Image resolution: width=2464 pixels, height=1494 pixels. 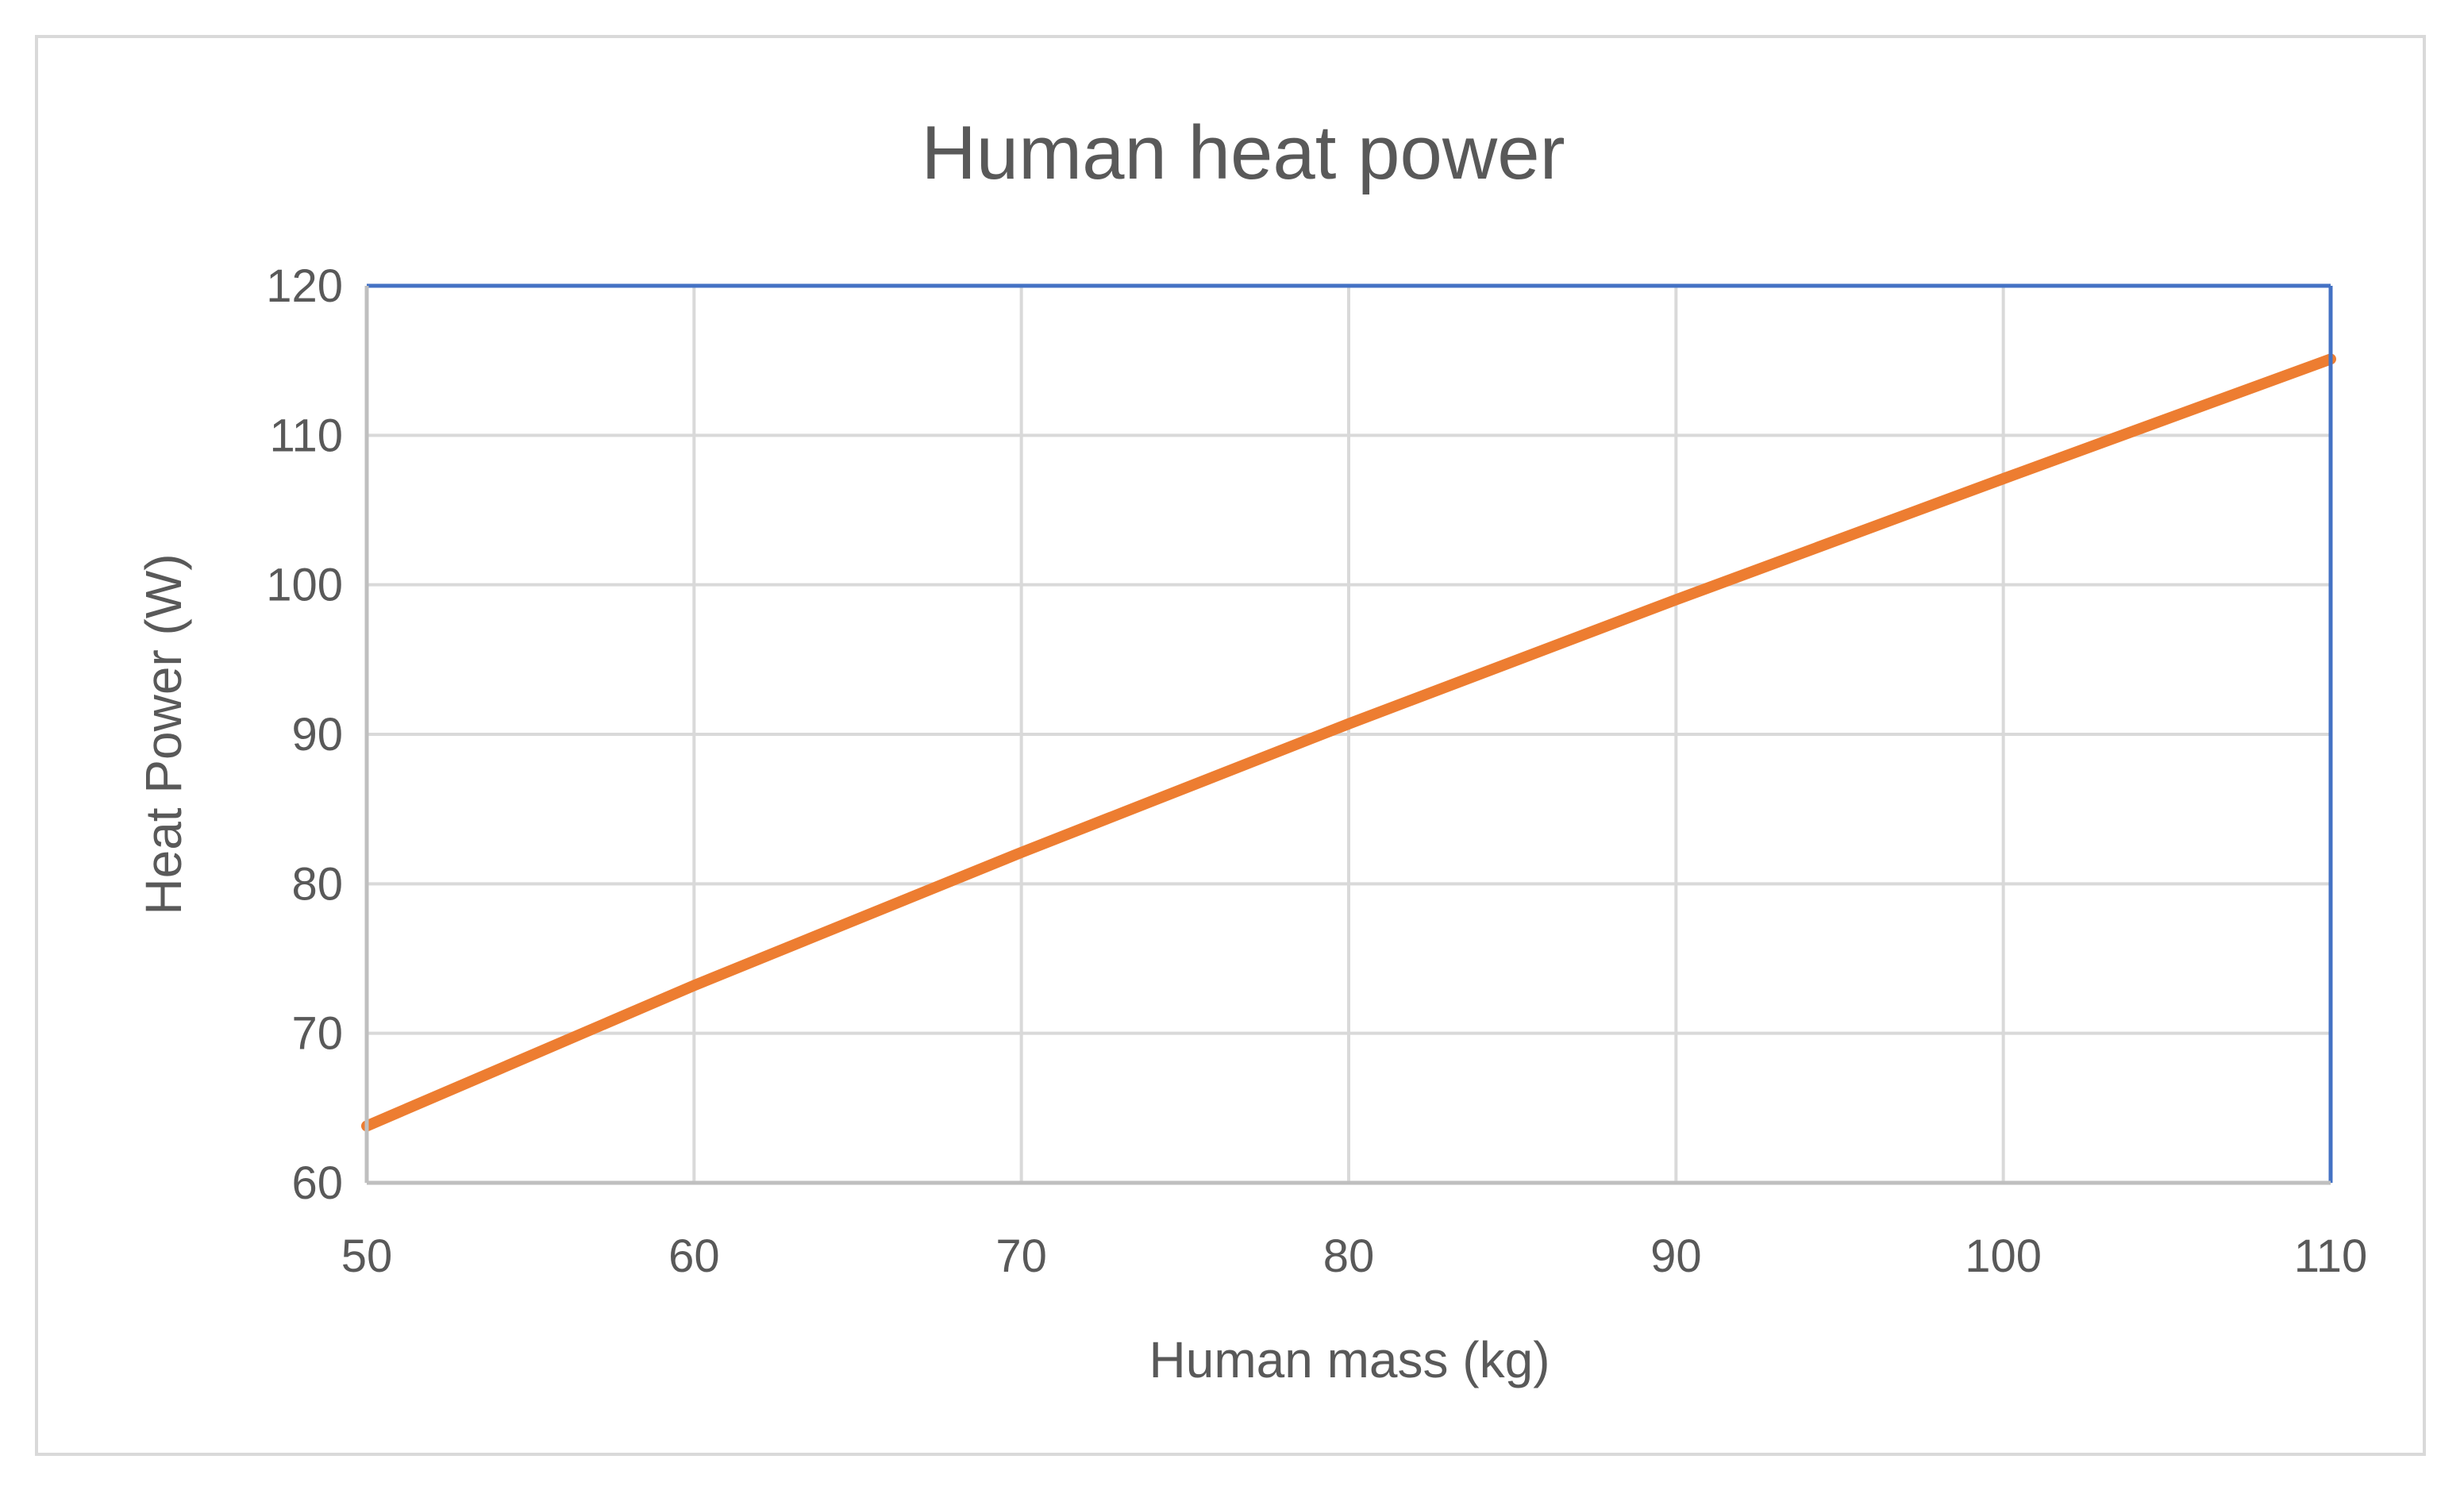 What do you see at coordinates (317, 734) in the screenshot?
I see `y-tick-label: 90` at bounding box center [317, 734].